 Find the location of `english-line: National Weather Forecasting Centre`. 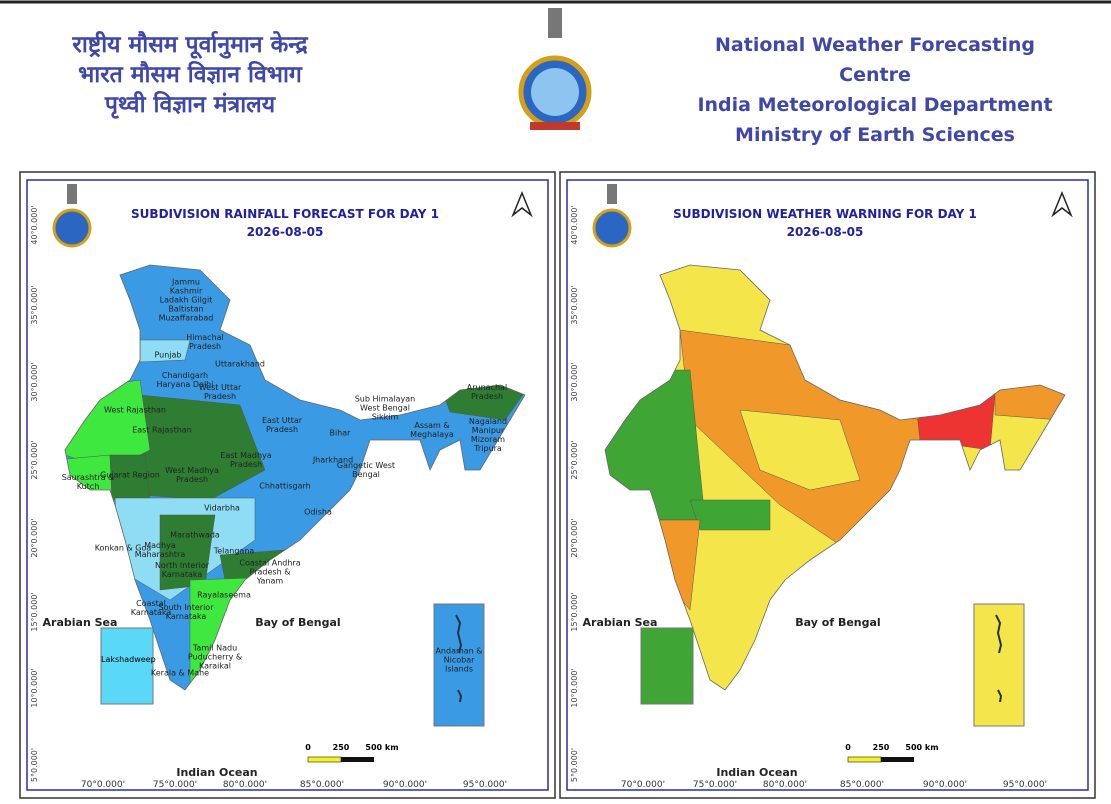

english-line: National Weather Forecasting Centre is located at coordinates (875, 60).